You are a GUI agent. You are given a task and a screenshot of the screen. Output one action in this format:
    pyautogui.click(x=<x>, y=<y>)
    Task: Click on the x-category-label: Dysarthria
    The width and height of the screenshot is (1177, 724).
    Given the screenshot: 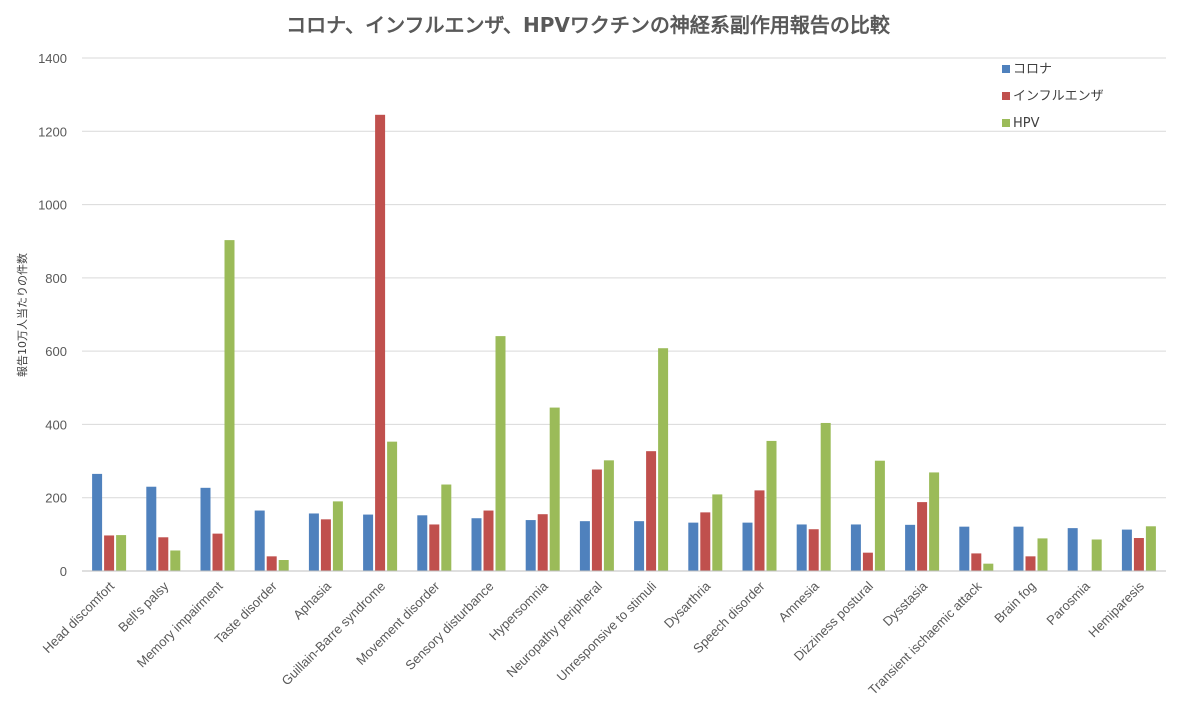 What is the action you would take?
    pyautogui.click(x=687, y=604)
    